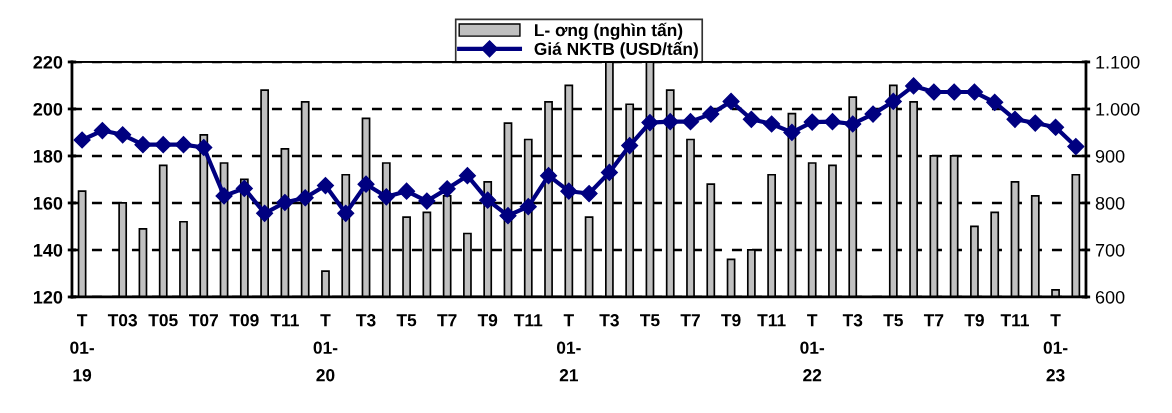  I want to click on y2-tick-label: 900, so click(1110, 156).